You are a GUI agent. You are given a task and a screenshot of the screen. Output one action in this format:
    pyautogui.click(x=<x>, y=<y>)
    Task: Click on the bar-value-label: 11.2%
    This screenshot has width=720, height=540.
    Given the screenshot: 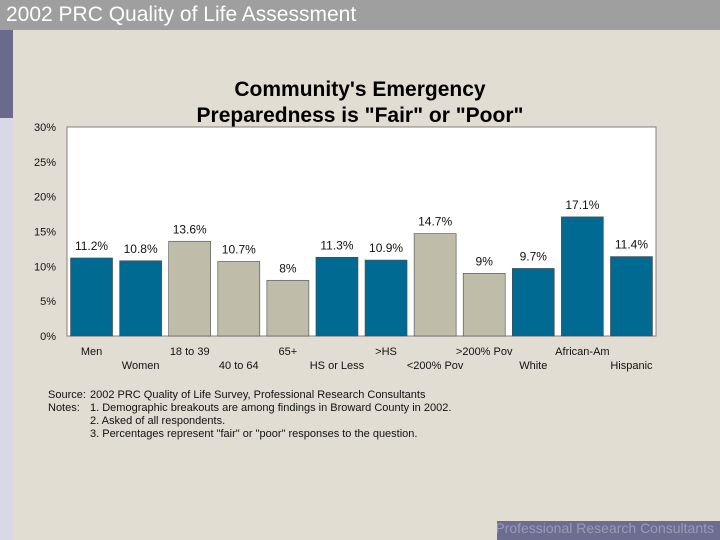 What is the action you would take?
    pyautogui.click(x=91, y=246)
    